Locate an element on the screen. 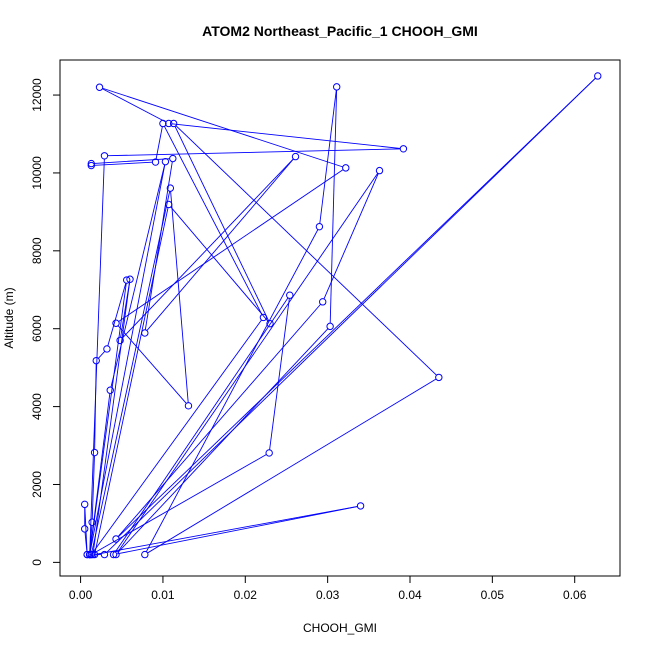  x-axis: 0.00 0.01 0.02 0.03 0.04 0.05 0.06 is located at coordinates (328, 588).